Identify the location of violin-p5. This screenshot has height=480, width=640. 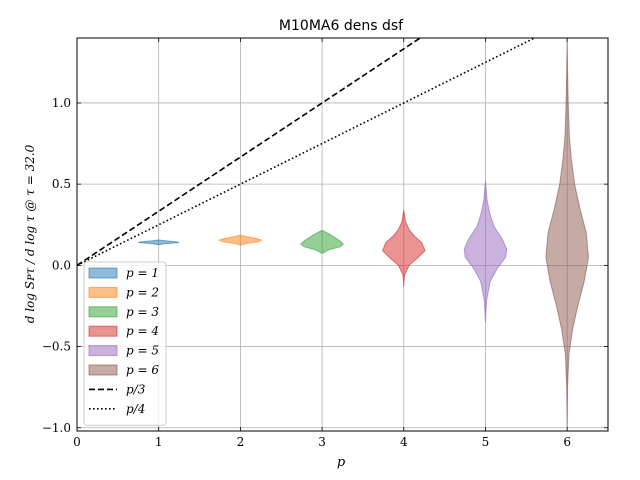
(485, 251).